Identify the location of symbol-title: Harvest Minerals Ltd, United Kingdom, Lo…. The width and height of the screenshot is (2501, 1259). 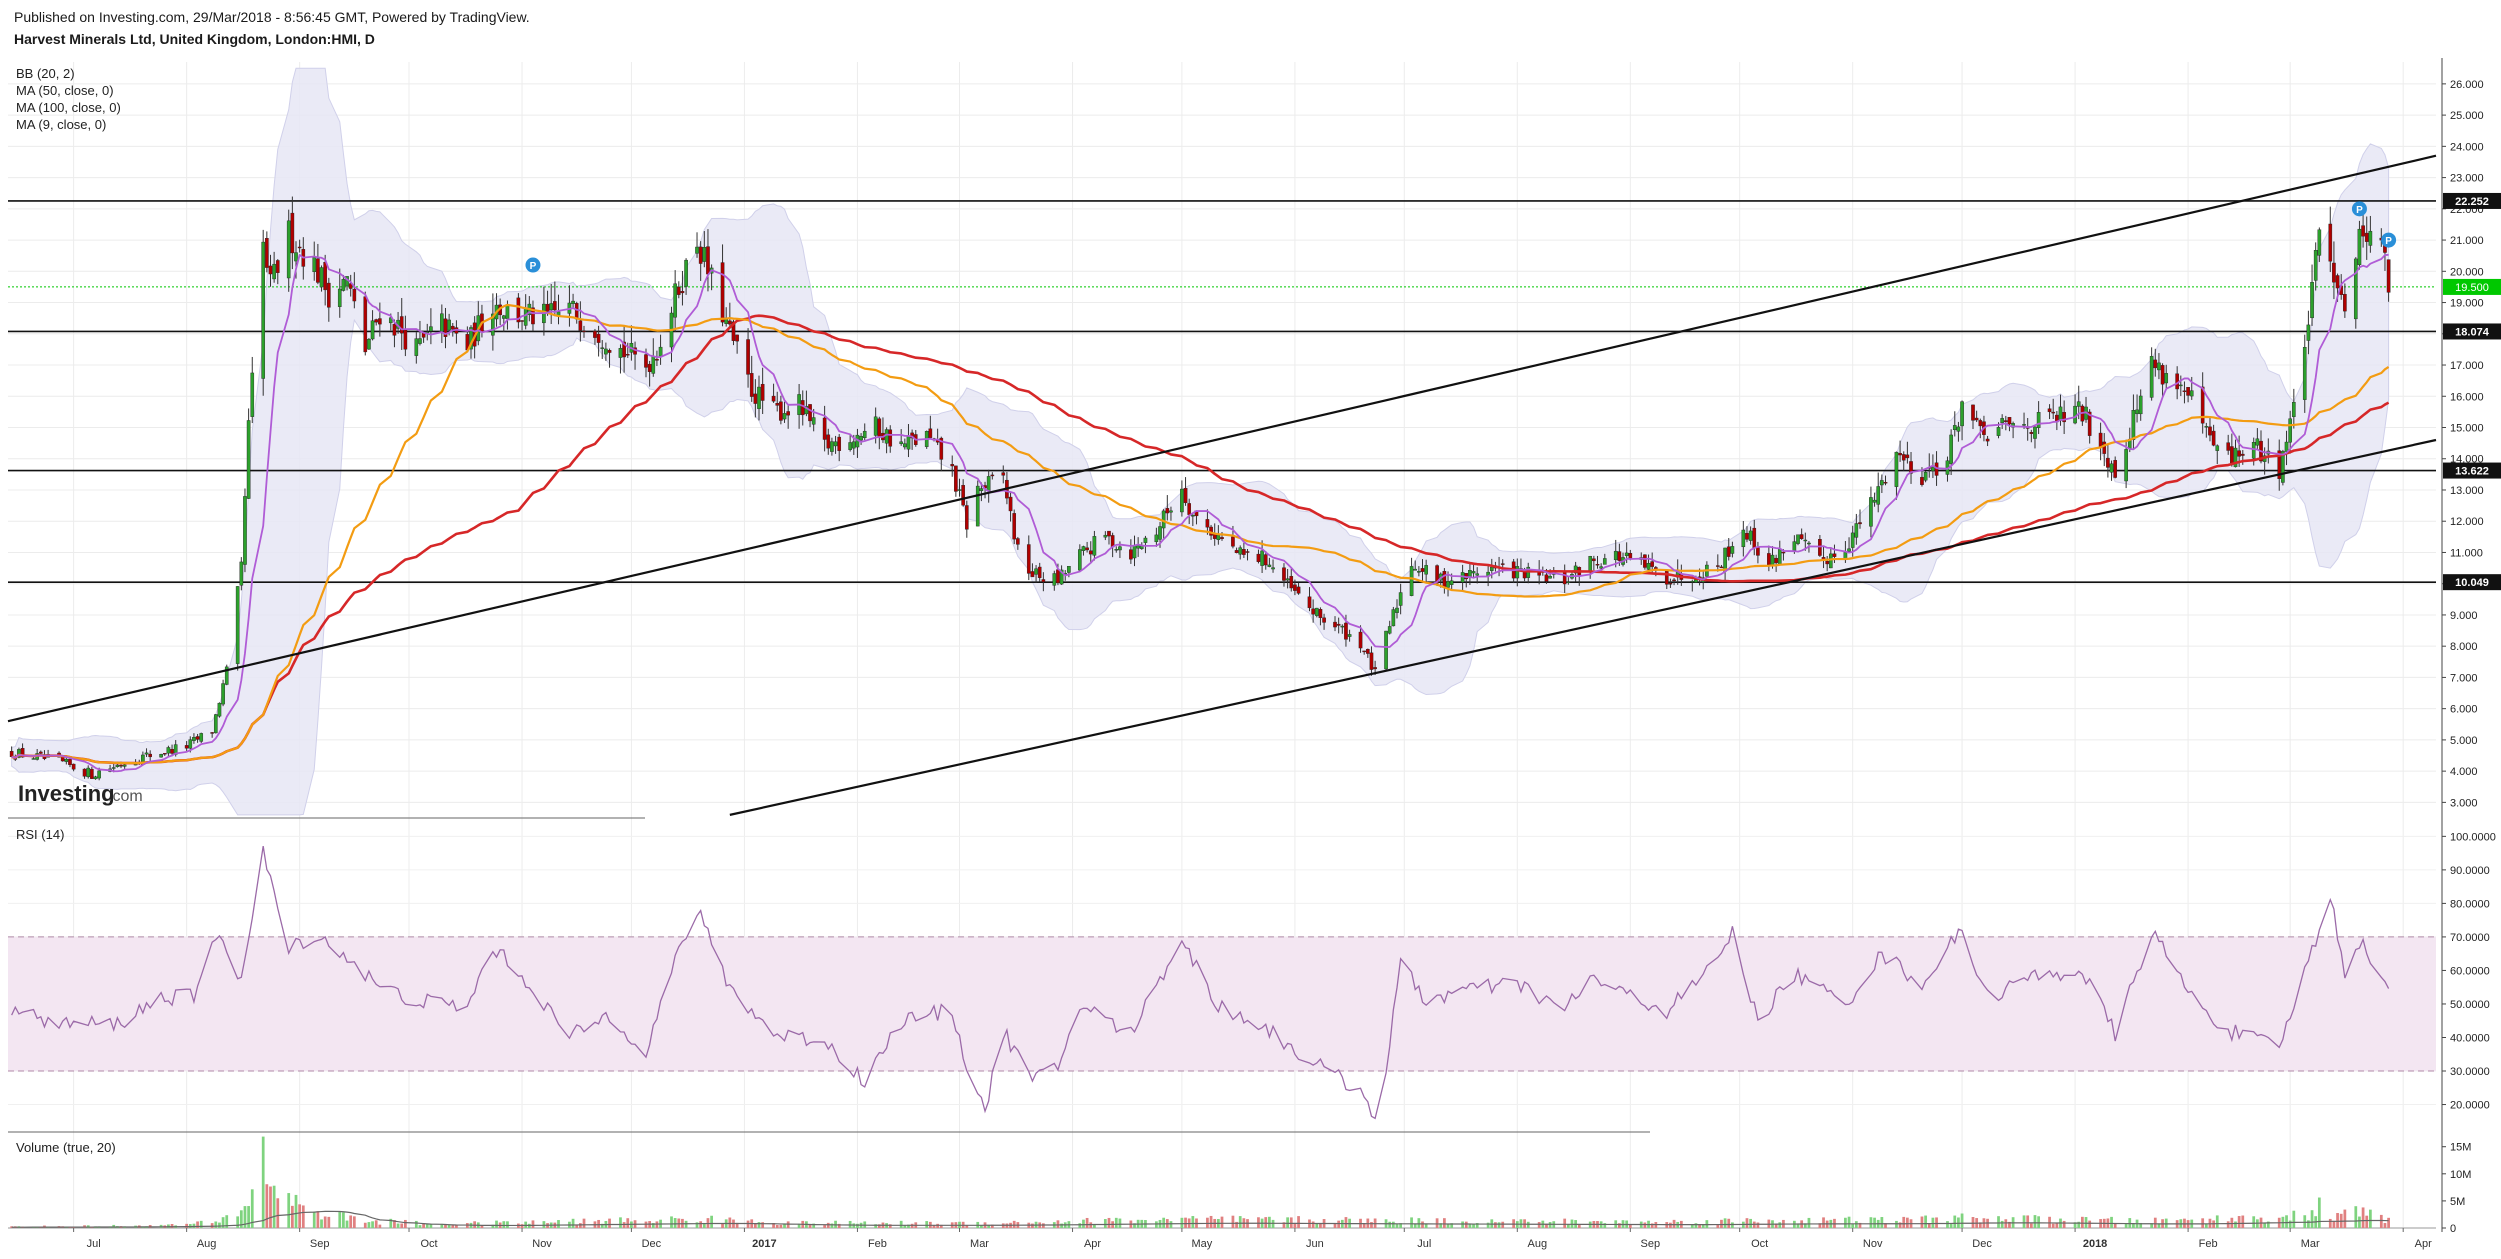
(194, 39).